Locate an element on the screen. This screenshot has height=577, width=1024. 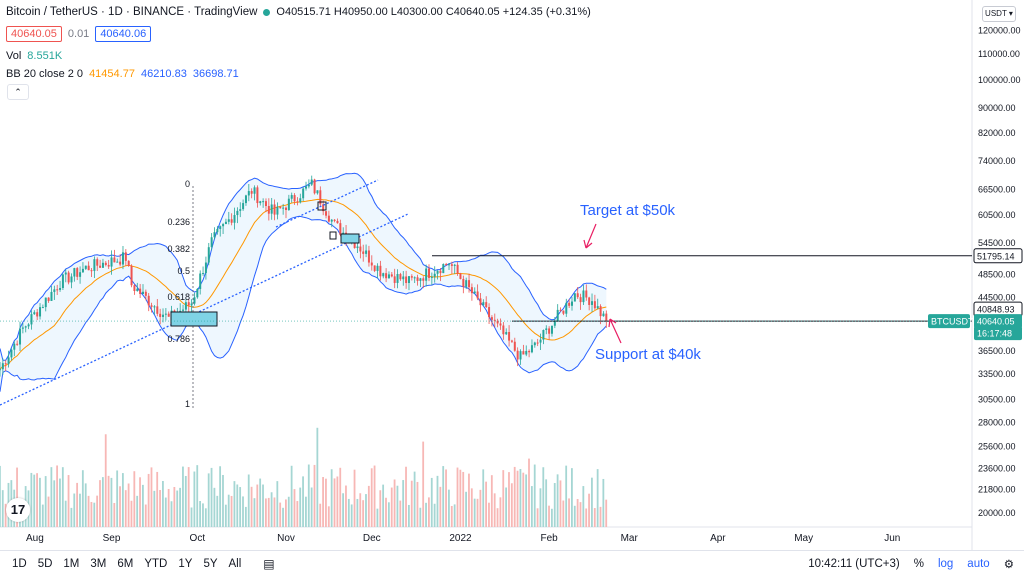
volume-legend: Vol 8.551K is located at coordinates (34, 56).